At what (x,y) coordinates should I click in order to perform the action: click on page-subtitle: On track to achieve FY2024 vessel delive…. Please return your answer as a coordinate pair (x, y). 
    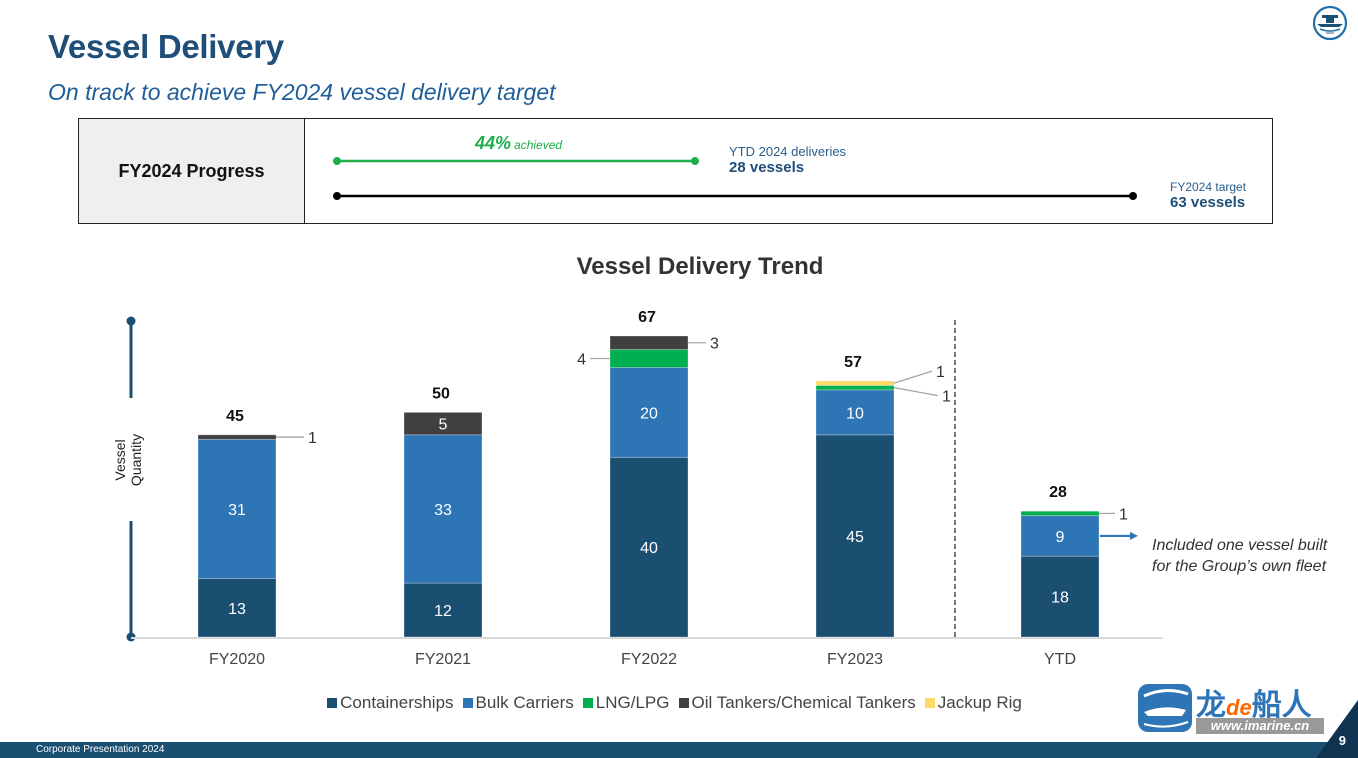
    Looking at the image, I should click on (302, 92).